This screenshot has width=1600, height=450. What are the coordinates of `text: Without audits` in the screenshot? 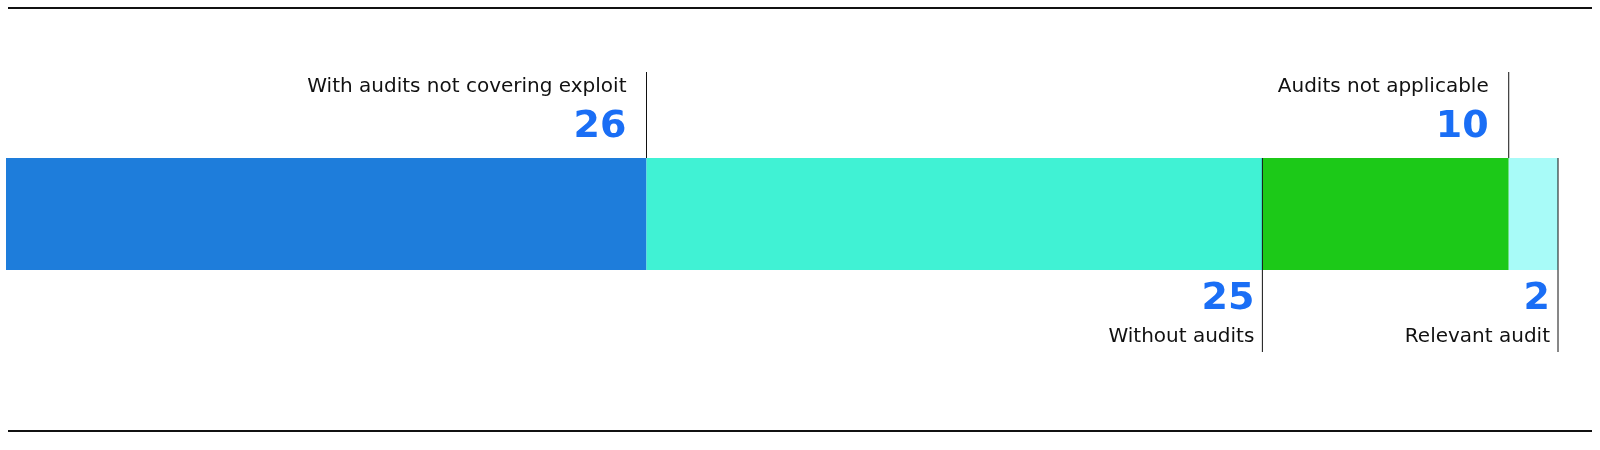 It's located at (1181, 335).